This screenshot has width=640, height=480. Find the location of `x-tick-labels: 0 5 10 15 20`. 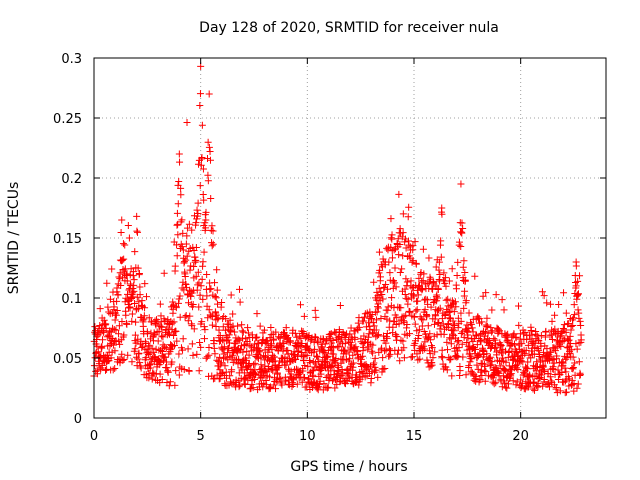

x-tick-labels: 0 5 10 15 20 is located at coordinates (309, 436).